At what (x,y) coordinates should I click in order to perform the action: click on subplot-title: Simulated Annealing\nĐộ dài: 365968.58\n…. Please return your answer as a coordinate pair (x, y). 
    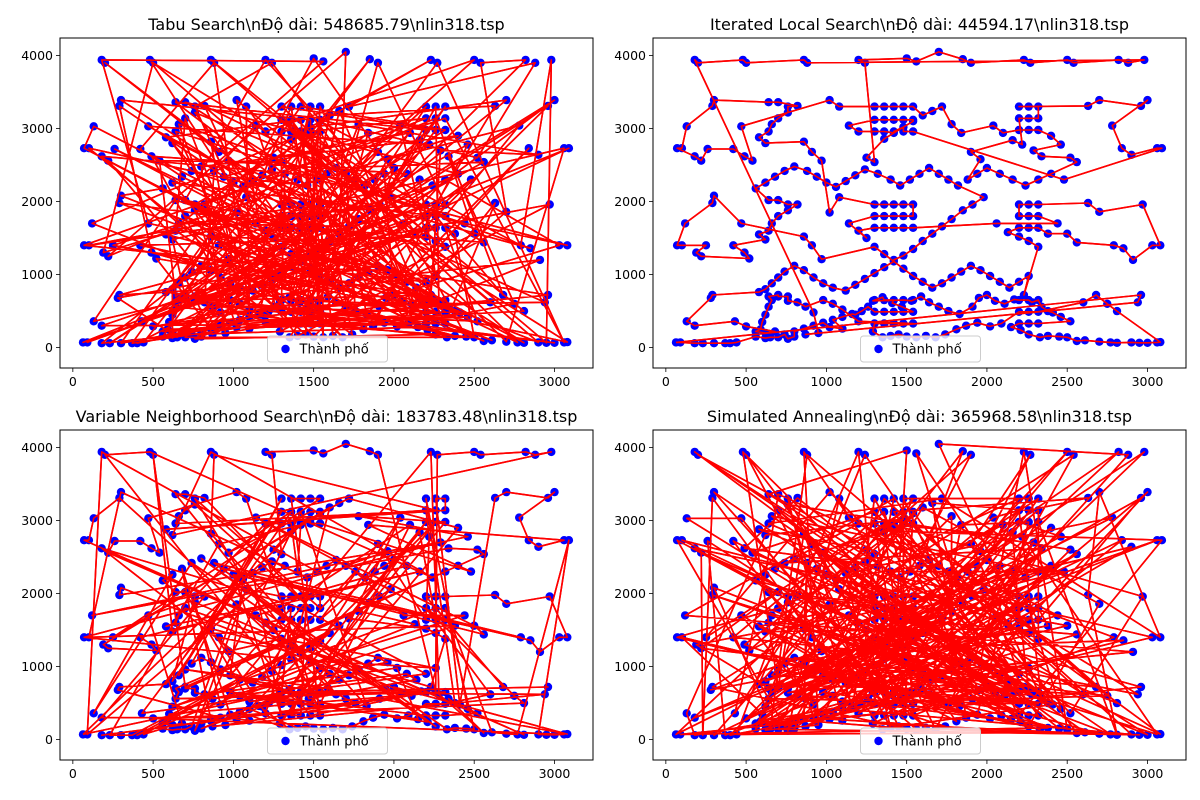
    Looking at the image, I should click on (919, 416).